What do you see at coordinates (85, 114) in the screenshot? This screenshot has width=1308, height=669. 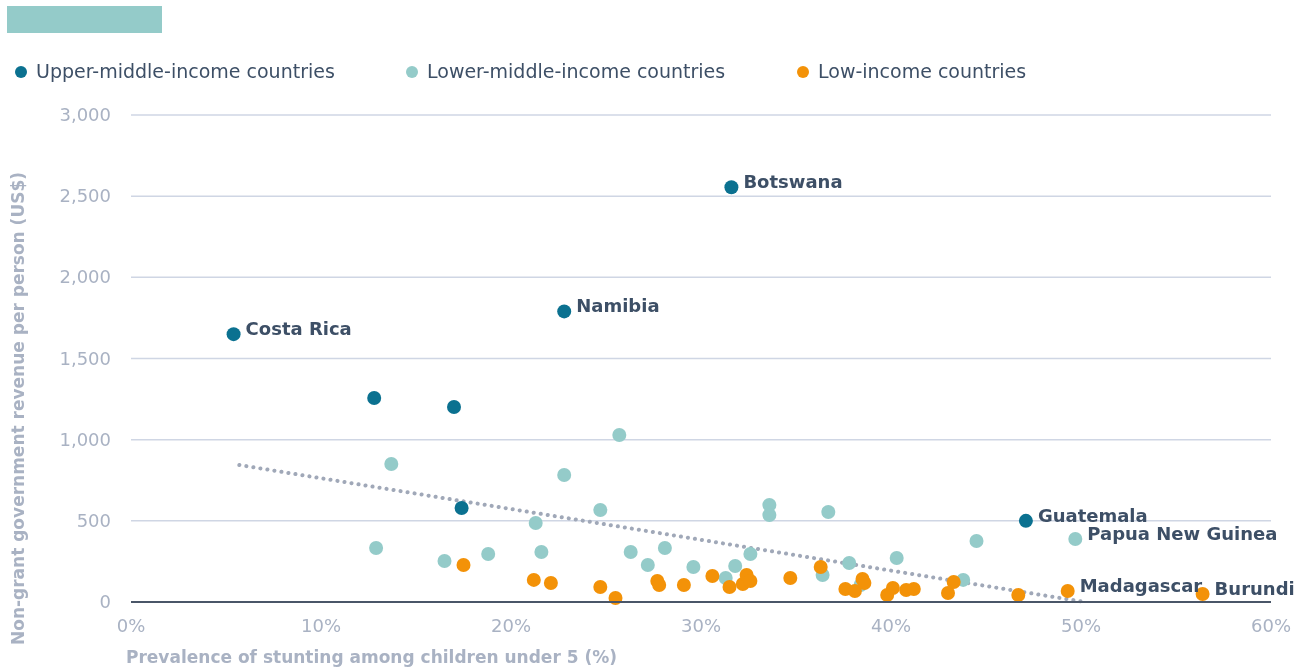 I see `y-tick-label: 3,000` at bounding box center [85, 114].